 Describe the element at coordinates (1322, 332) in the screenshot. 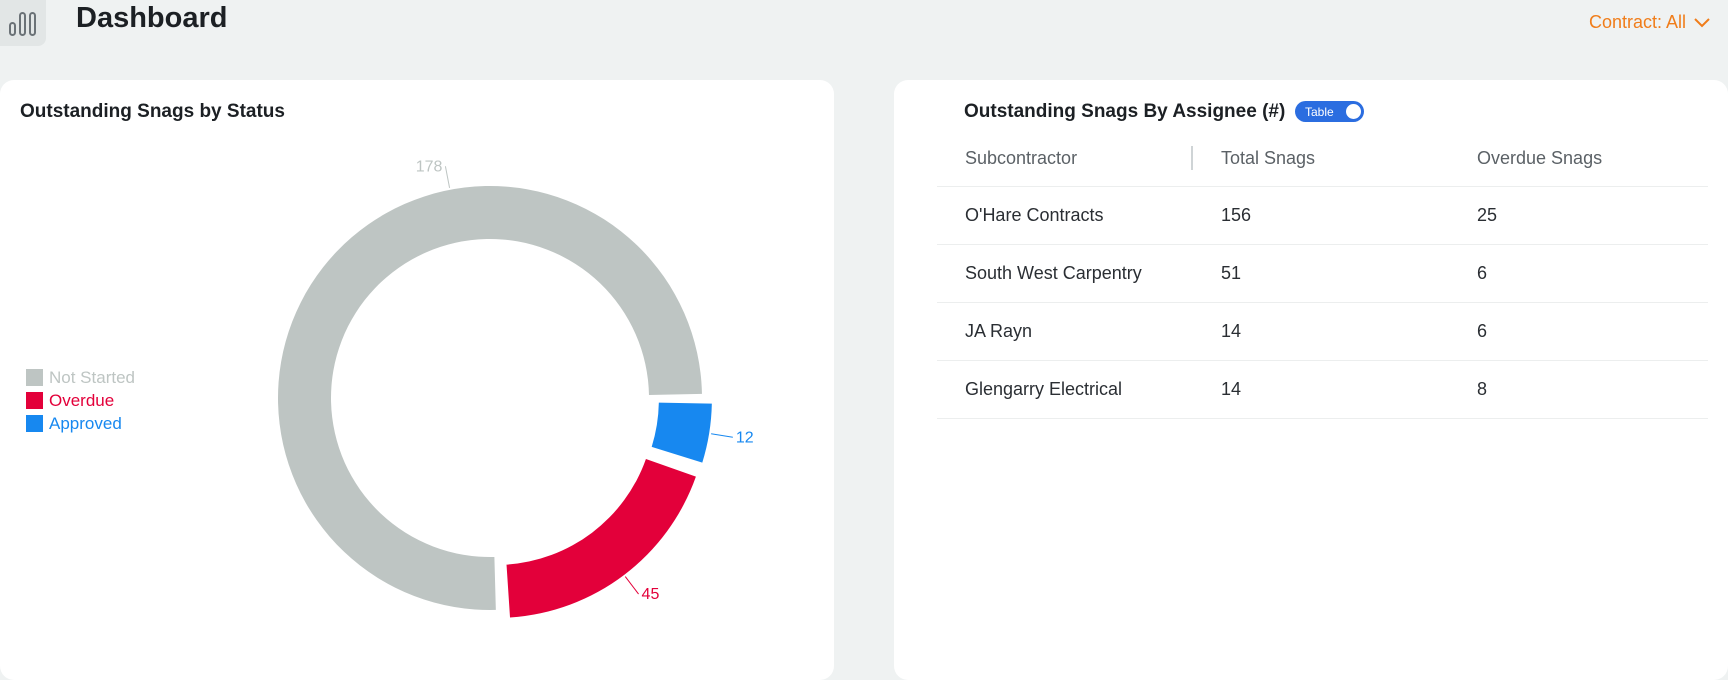

I see `table-row: JA Rayn 14 6` at that location.